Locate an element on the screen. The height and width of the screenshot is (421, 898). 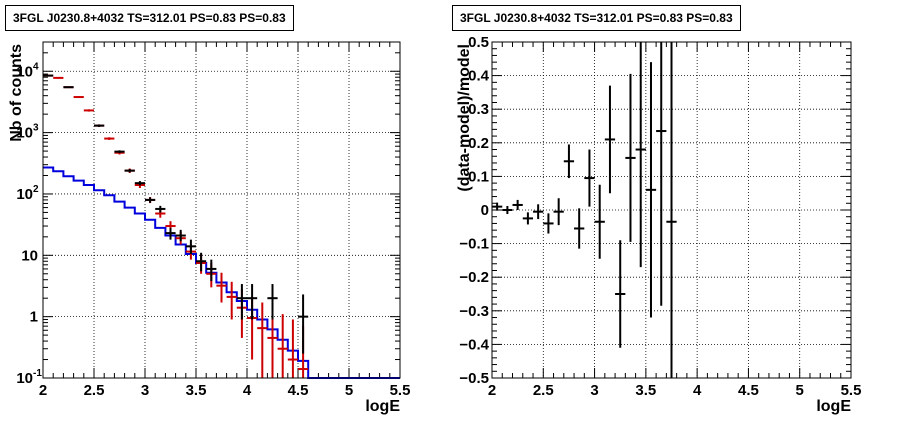
y-tick-label: −0.5 is located at coordinates (474, 378).